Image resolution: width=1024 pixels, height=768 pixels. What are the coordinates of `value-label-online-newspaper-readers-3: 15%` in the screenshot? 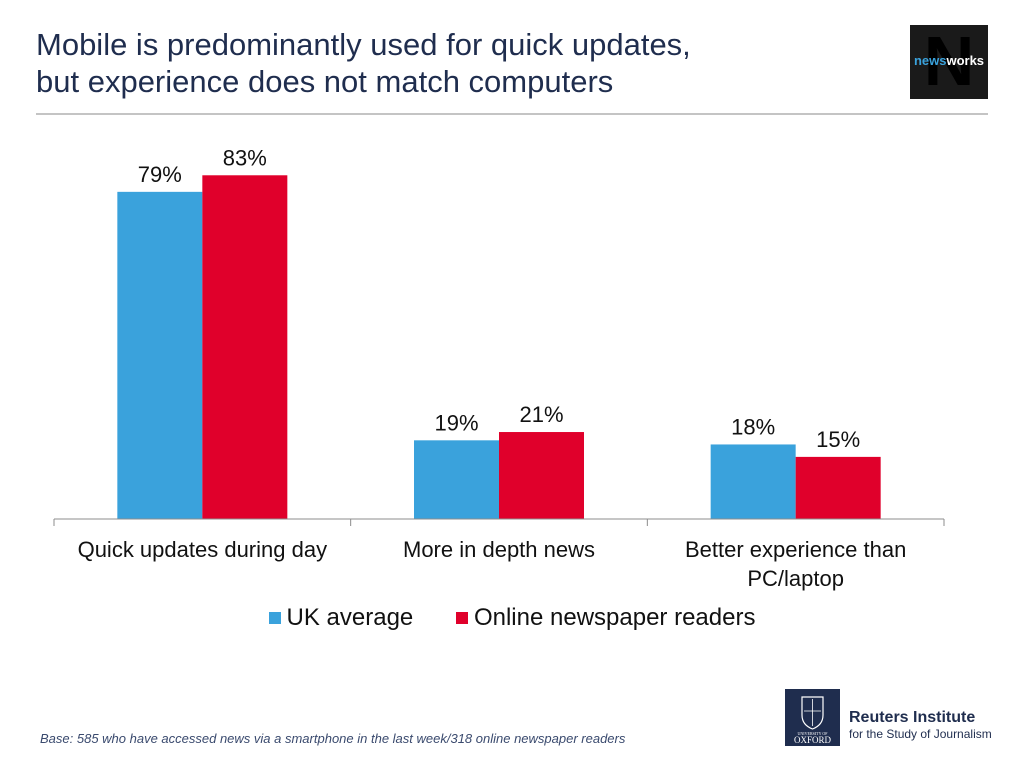 It's located at (838, 439).